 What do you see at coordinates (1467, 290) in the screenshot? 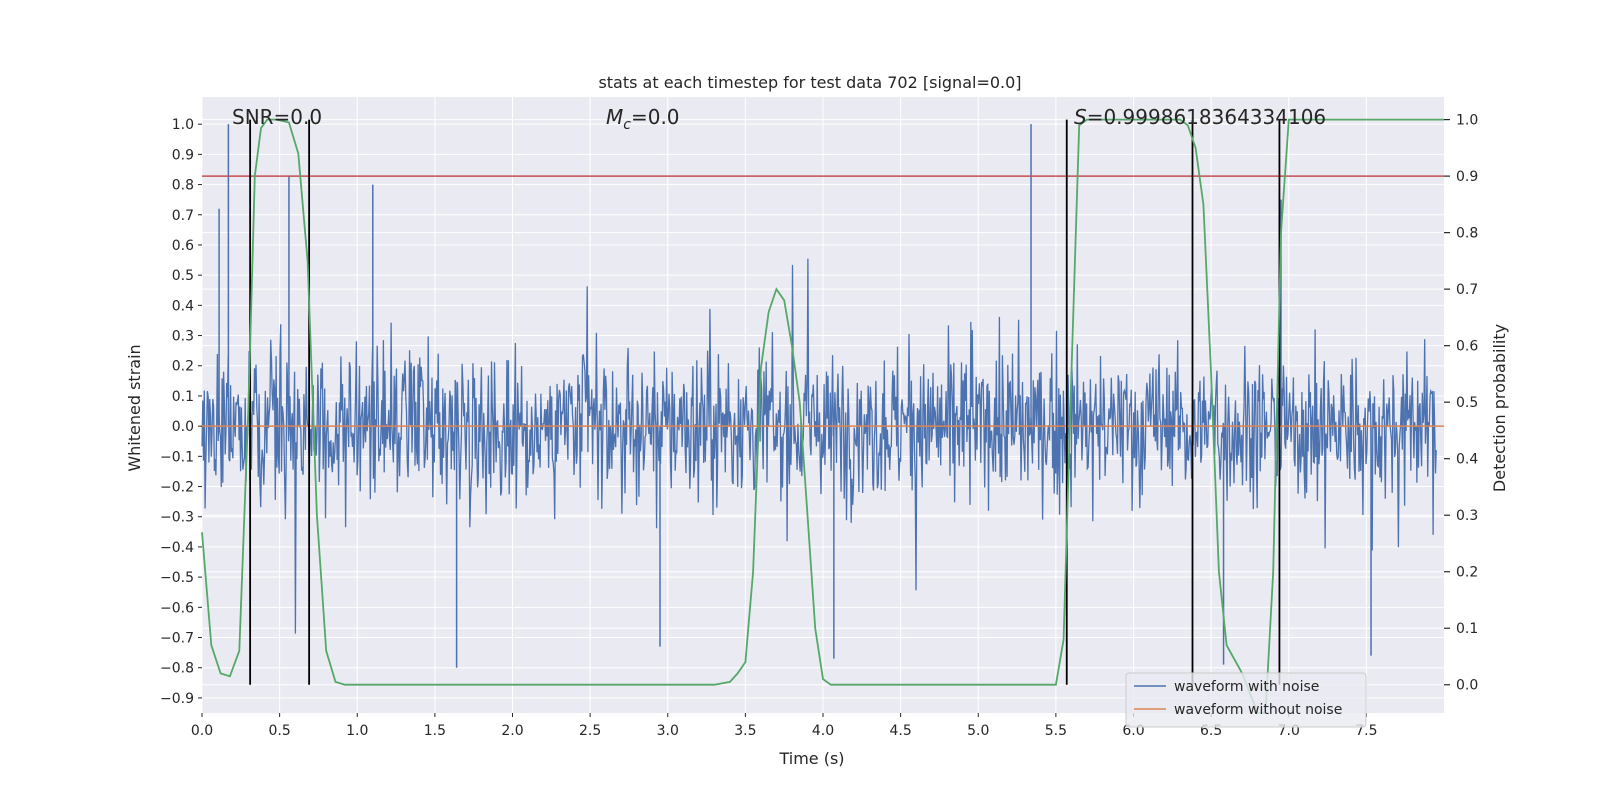
I see `y2-tick-label: 0.7` at bounding box center [1467, 290].